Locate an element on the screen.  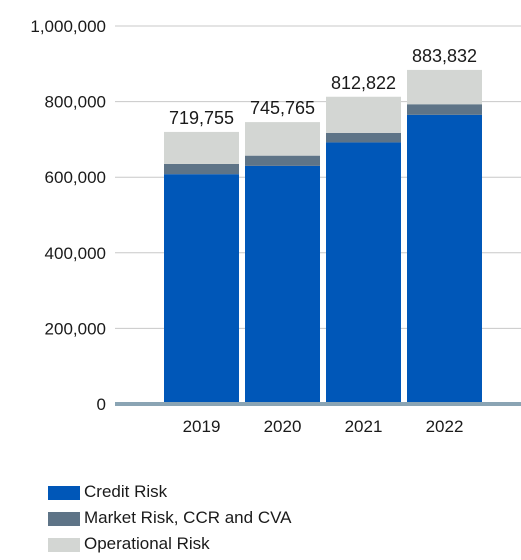
legend-label-market-risk: Market Risk, CCR and CVA is located at coordinates (188, 517).